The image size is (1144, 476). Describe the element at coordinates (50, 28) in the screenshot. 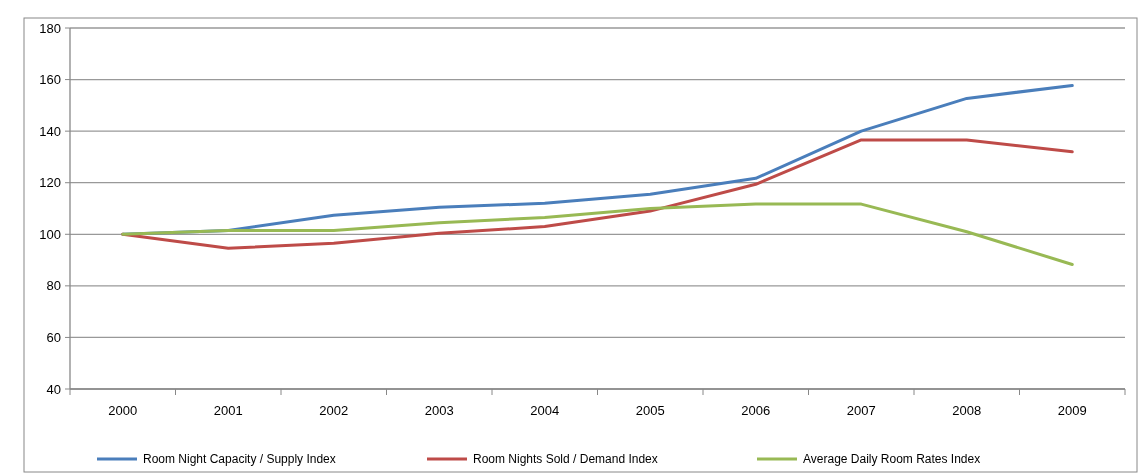

I see `y-tick-label: 180` at that location.